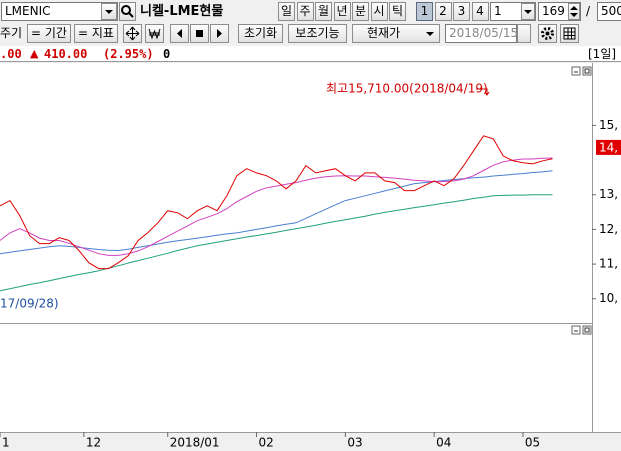 The height and width of the screenshot is (451, 621). I want to click on y-tick-label: 13,, so click(608, 194).